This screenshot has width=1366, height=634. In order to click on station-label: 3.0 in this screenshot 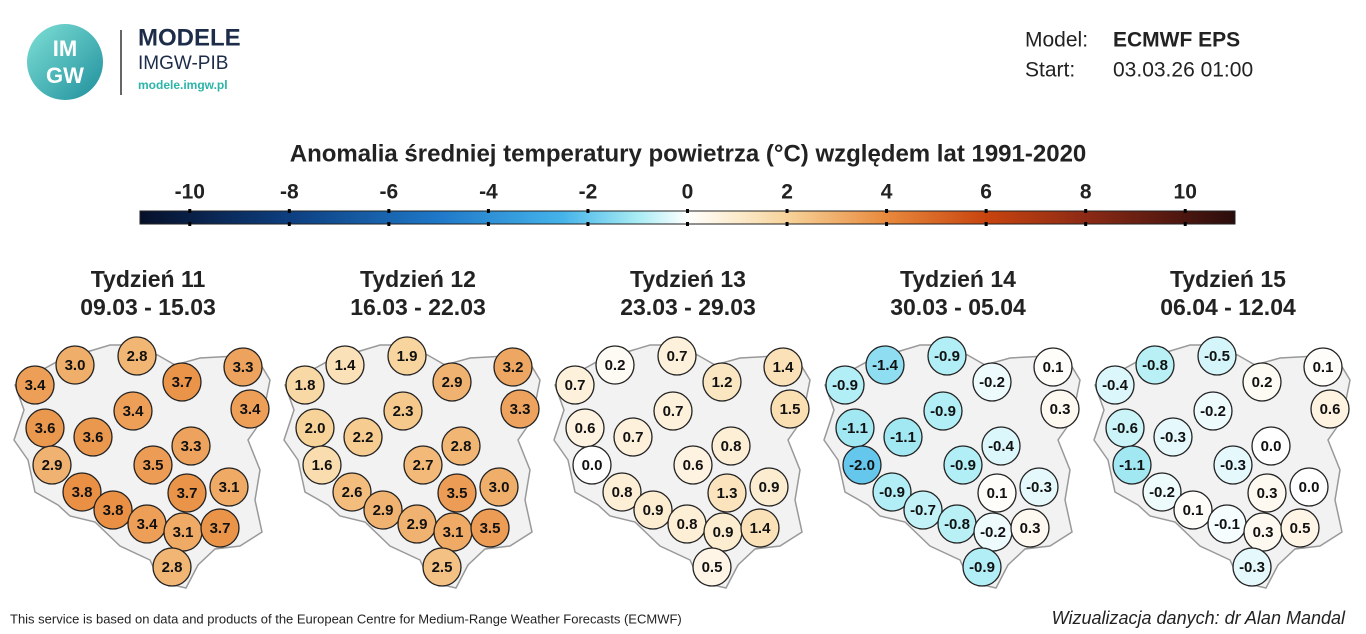, I will do `click(75, 365)`.